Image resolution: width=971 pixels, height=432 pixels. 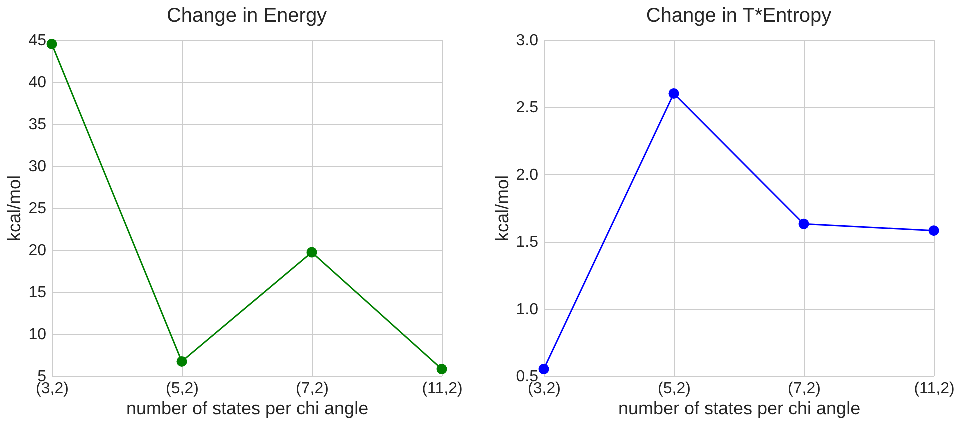 What do you see at coordinates (527, 41) in the screenshot?
I see `y-tick-label: 3.0` at bounding box center [527, 41].